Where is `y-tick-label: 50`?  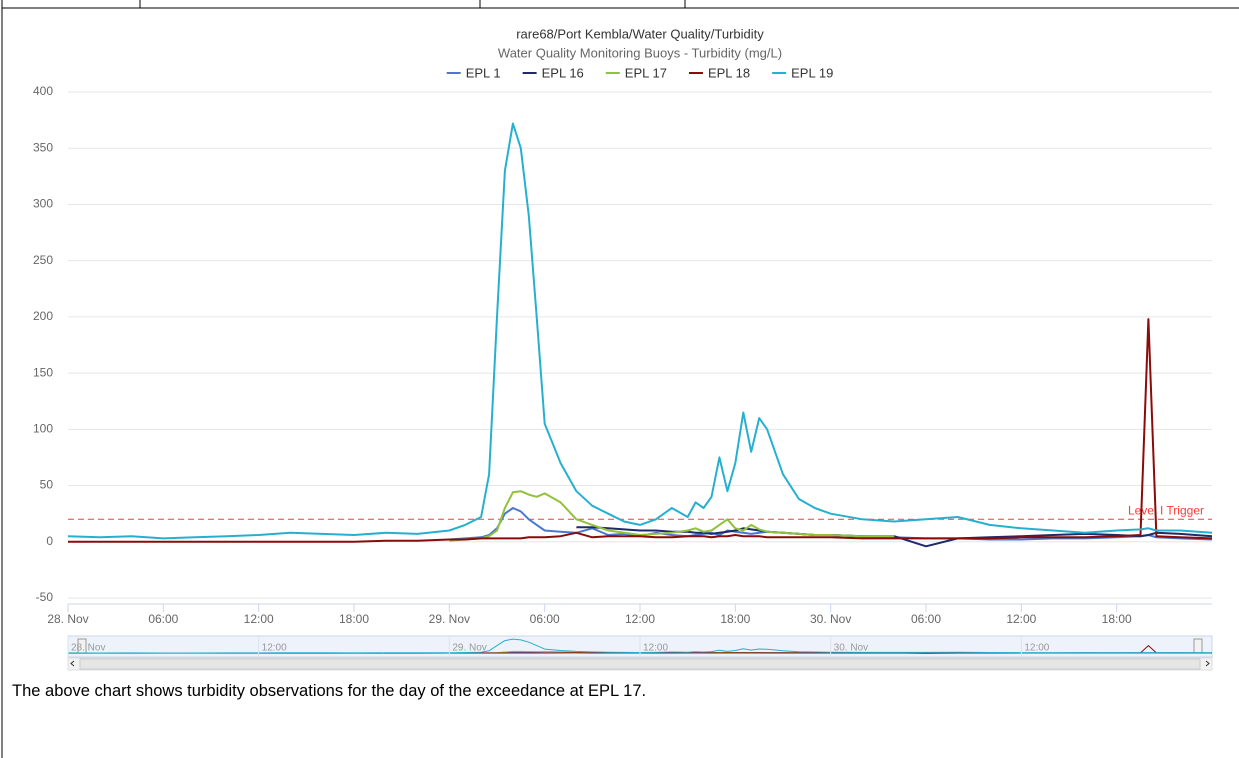 y-tick-label: 50 is located at coordinates (47, 485).